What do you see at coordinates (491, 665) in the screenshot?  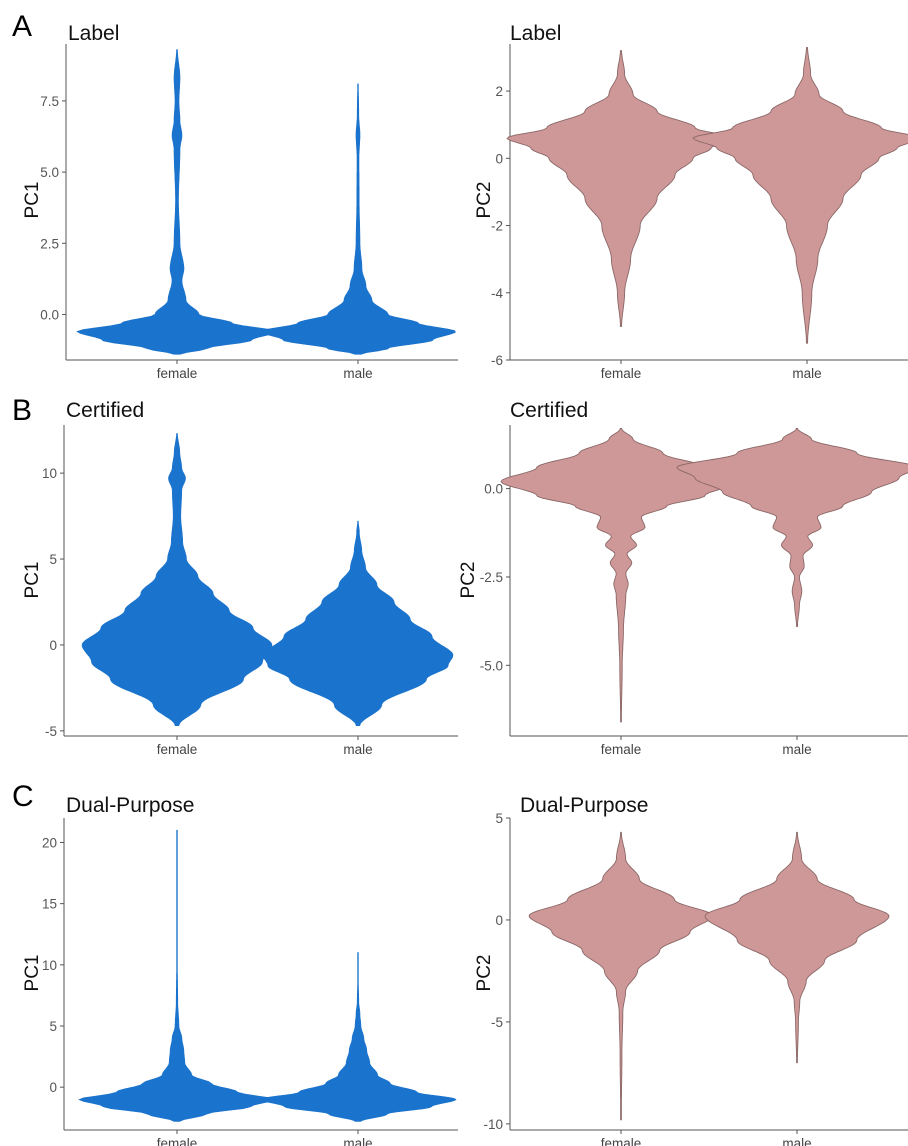 I see `y-tick-label: -5.0` at bounding box center [491, 665].